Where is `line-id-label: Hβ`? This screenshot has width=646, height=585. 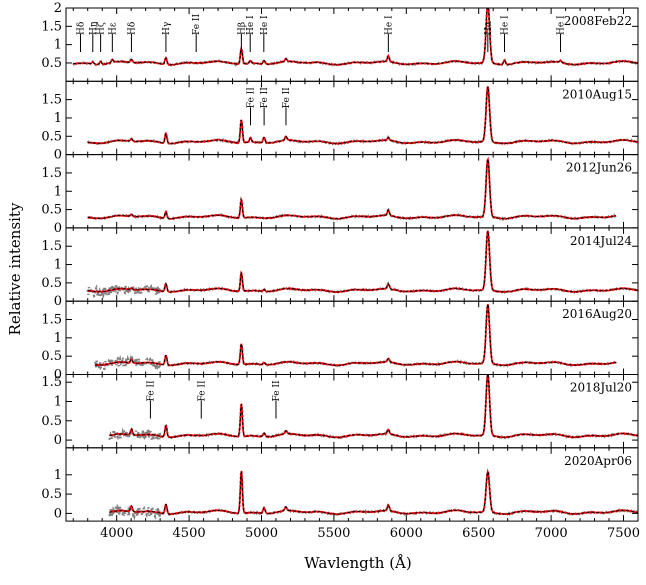 line-id-label: Hβ is located at coordinates (242, 28).